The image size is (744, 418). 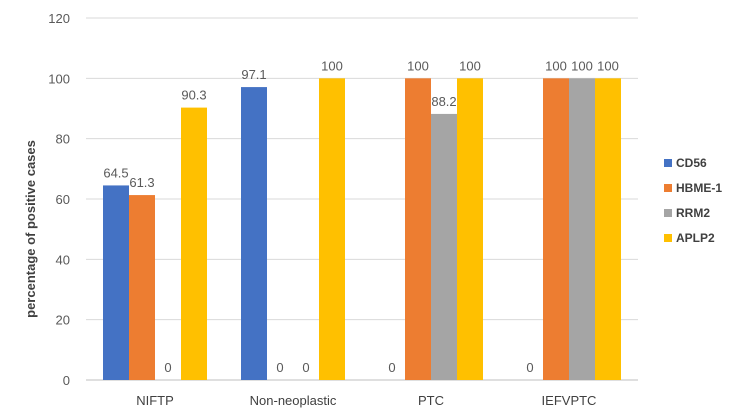 What do you see at coordinates (699, 188) in the screenshot?
I see `legend-label: HBME-1` at bounding box center [699, 188].